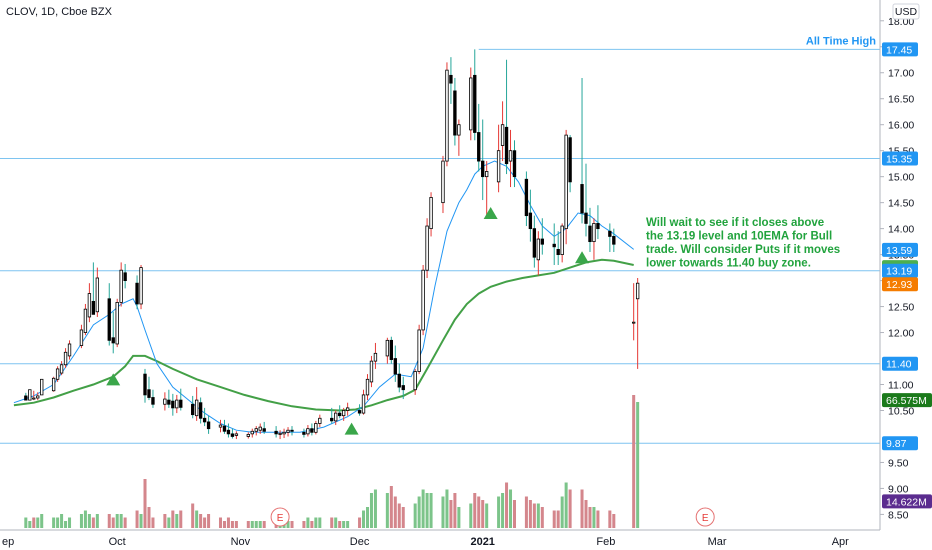 The width and height of the screenshot is (932, 550). I want to click on y-tick-label: 9.50, so click(898, 463).